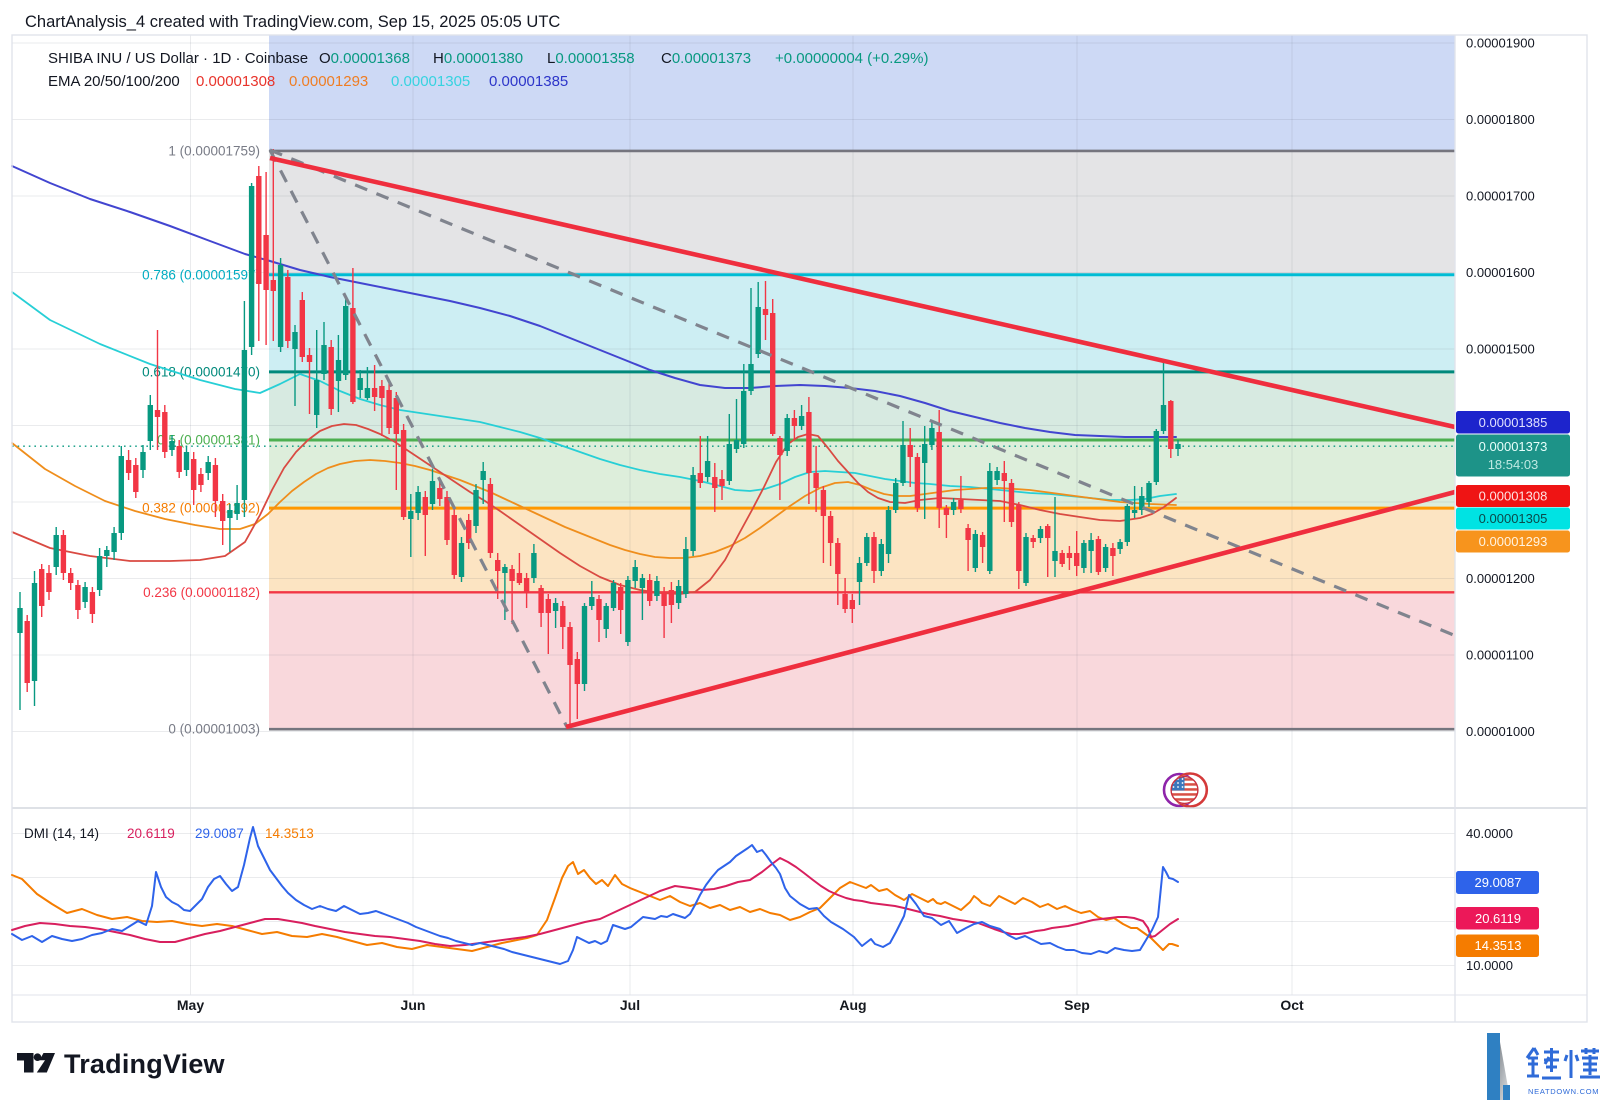 This screenshot has height=1103, width=1600. I want to click on svg-text: 0.00001500, so click(1500, 349).